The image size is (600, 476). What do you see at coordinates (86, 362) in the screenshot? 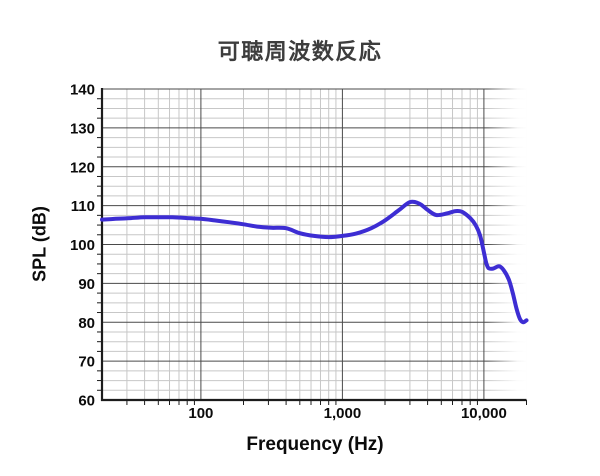
I see `y-tick-label: 70` at bounding box center [86, 362].